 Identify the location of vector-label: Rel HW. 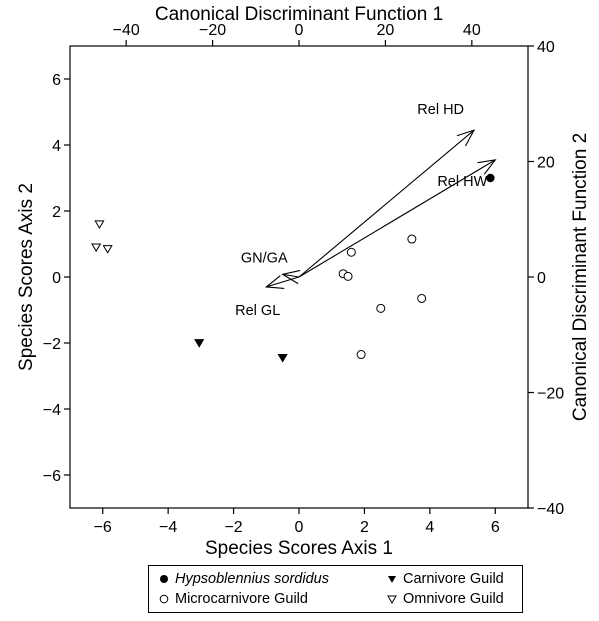
(462, 182).